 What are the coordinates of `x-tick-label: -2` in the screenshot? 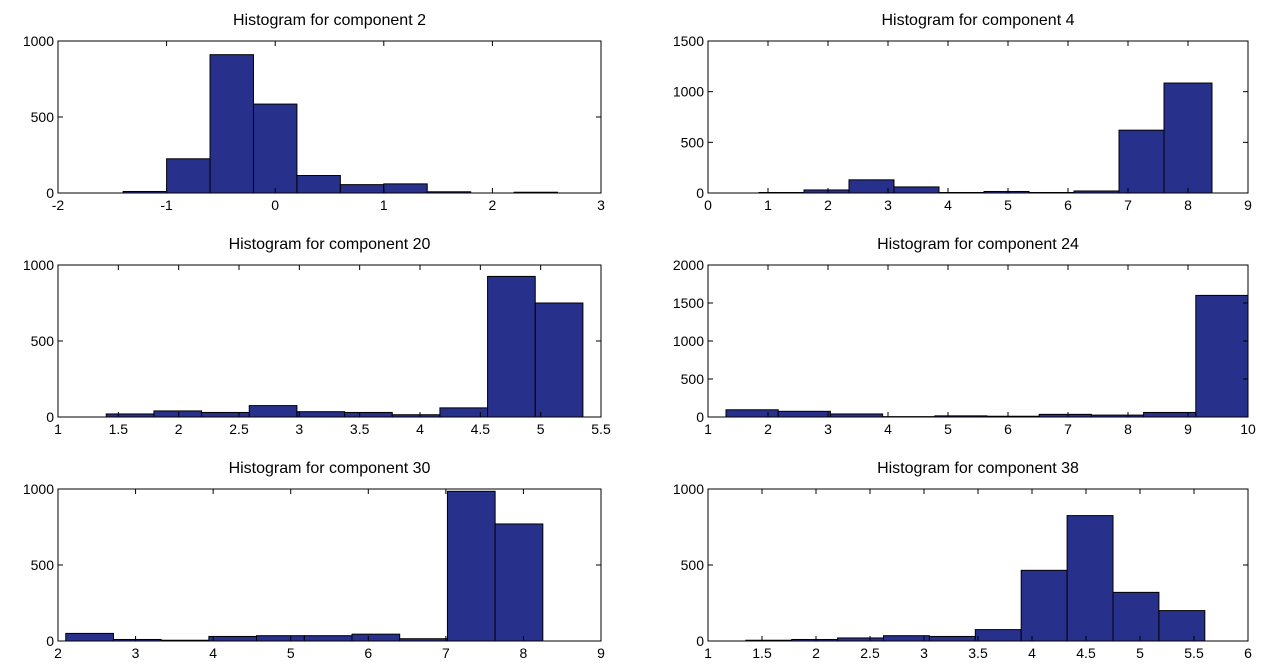 It's located at (58, 205).